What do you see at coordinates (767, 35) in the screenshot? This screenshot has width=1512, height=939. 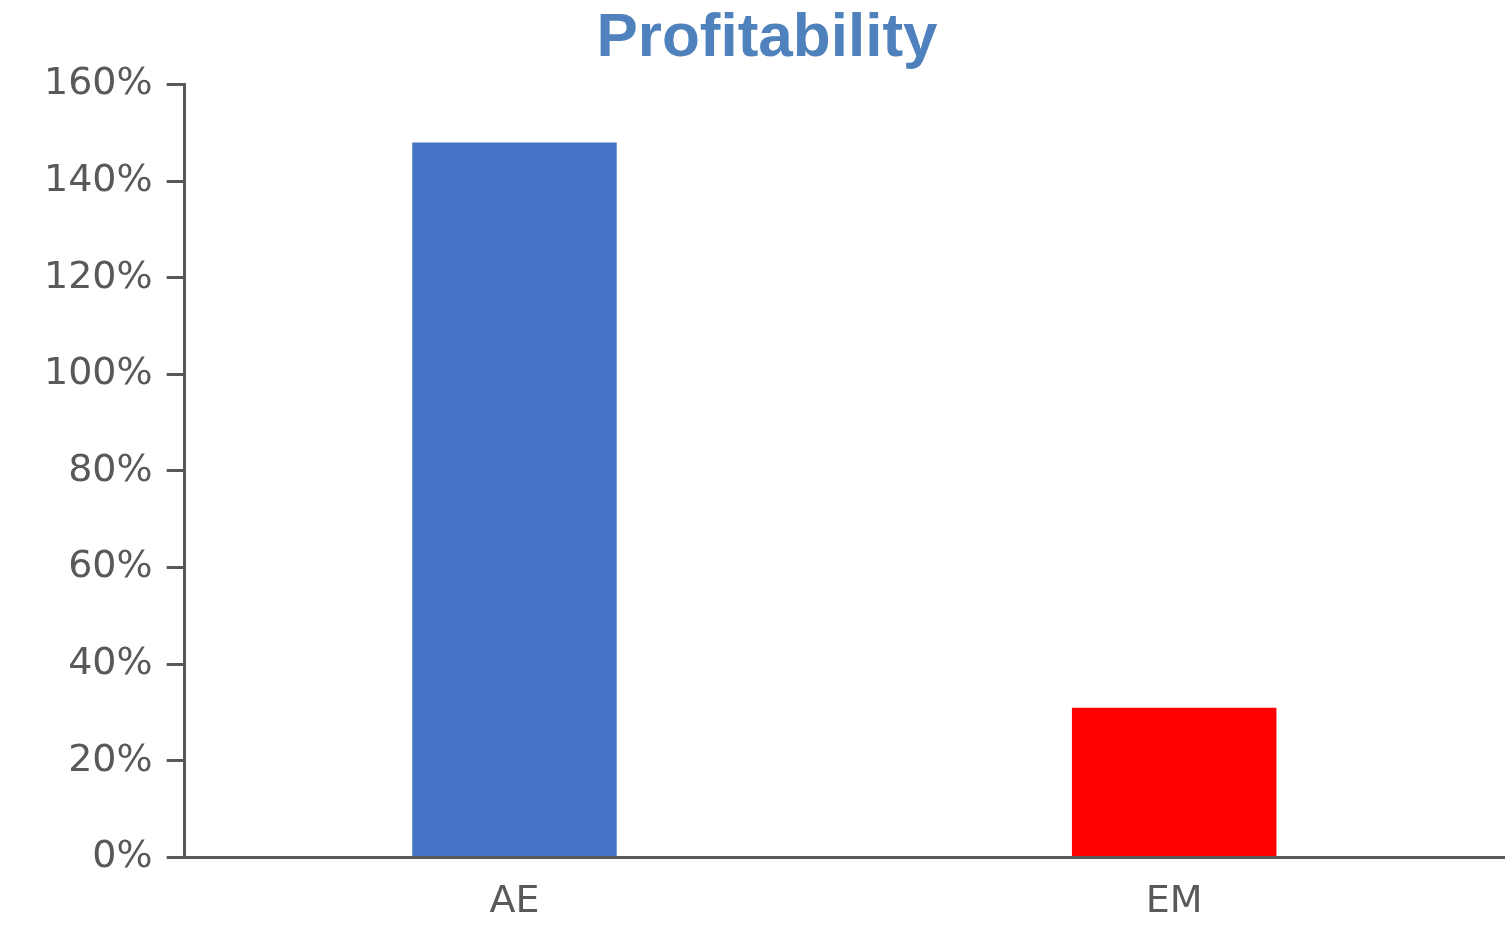 I see `chart-title: Profitability` at bounding box center [767, 35].